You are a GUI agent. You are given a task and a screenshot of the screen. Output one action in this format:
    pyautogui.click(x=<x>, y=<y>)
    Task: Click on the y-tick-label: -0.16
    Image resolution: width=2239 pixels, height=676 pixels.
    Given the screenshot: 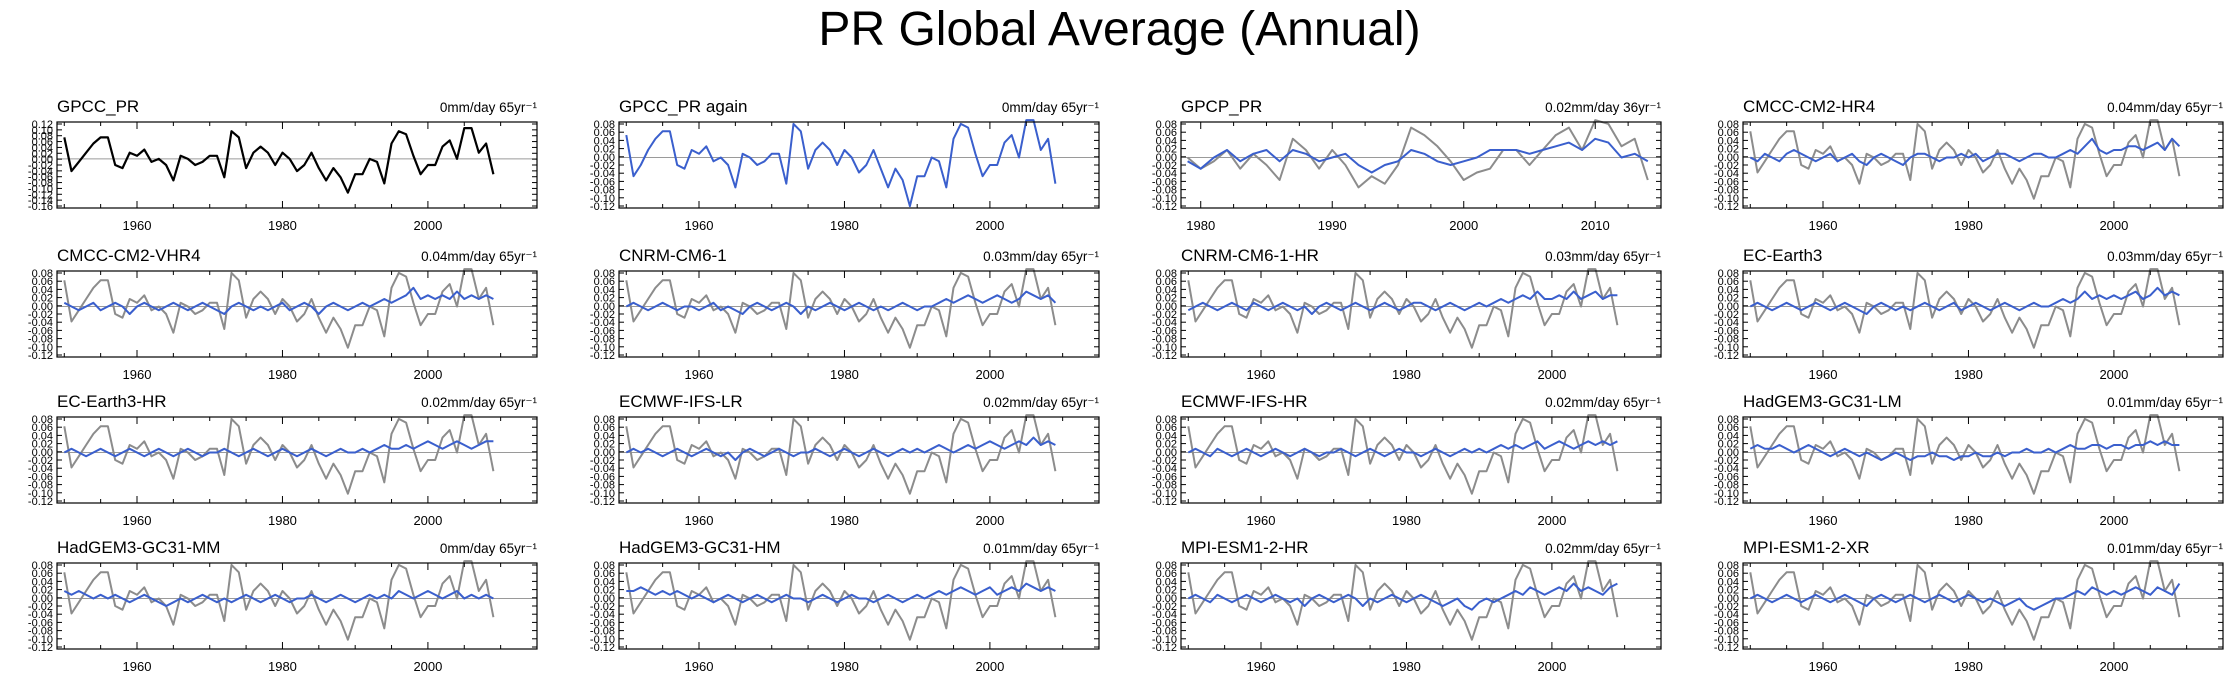 What is the action you would take?
    pyautogui.click(x=40, y=207)
    